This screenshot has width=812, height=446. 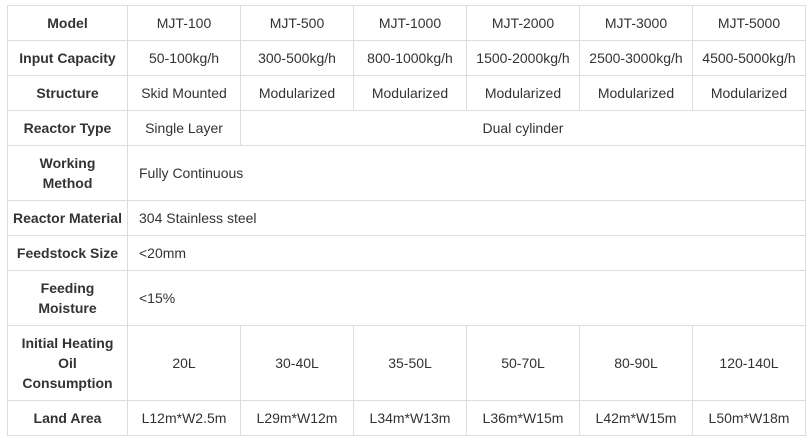 What do you see at coordinates (636, 363) in the screenshot?
I see `oil-consumption-cell: 80-90L` at bounding box center [636, 363].